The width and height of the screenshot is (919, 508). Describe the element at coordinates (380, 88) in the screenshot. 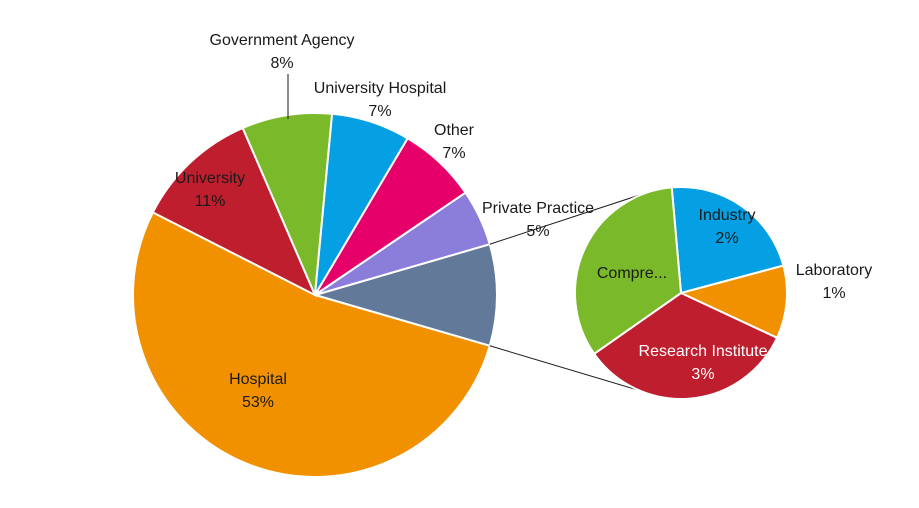

I see `label-university-hospital-name: University Hospital` at that location.